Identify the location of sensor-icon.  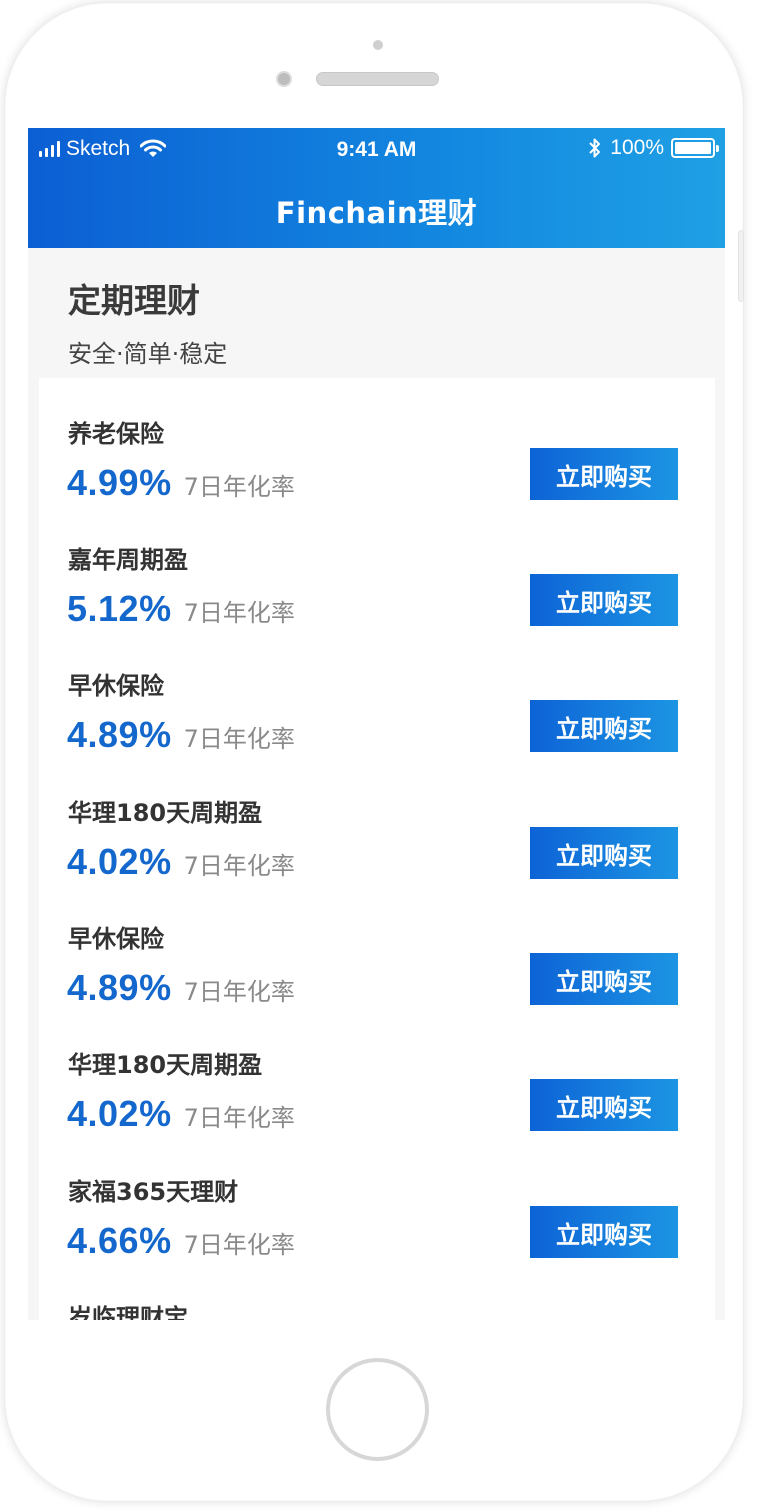
(284, 79).